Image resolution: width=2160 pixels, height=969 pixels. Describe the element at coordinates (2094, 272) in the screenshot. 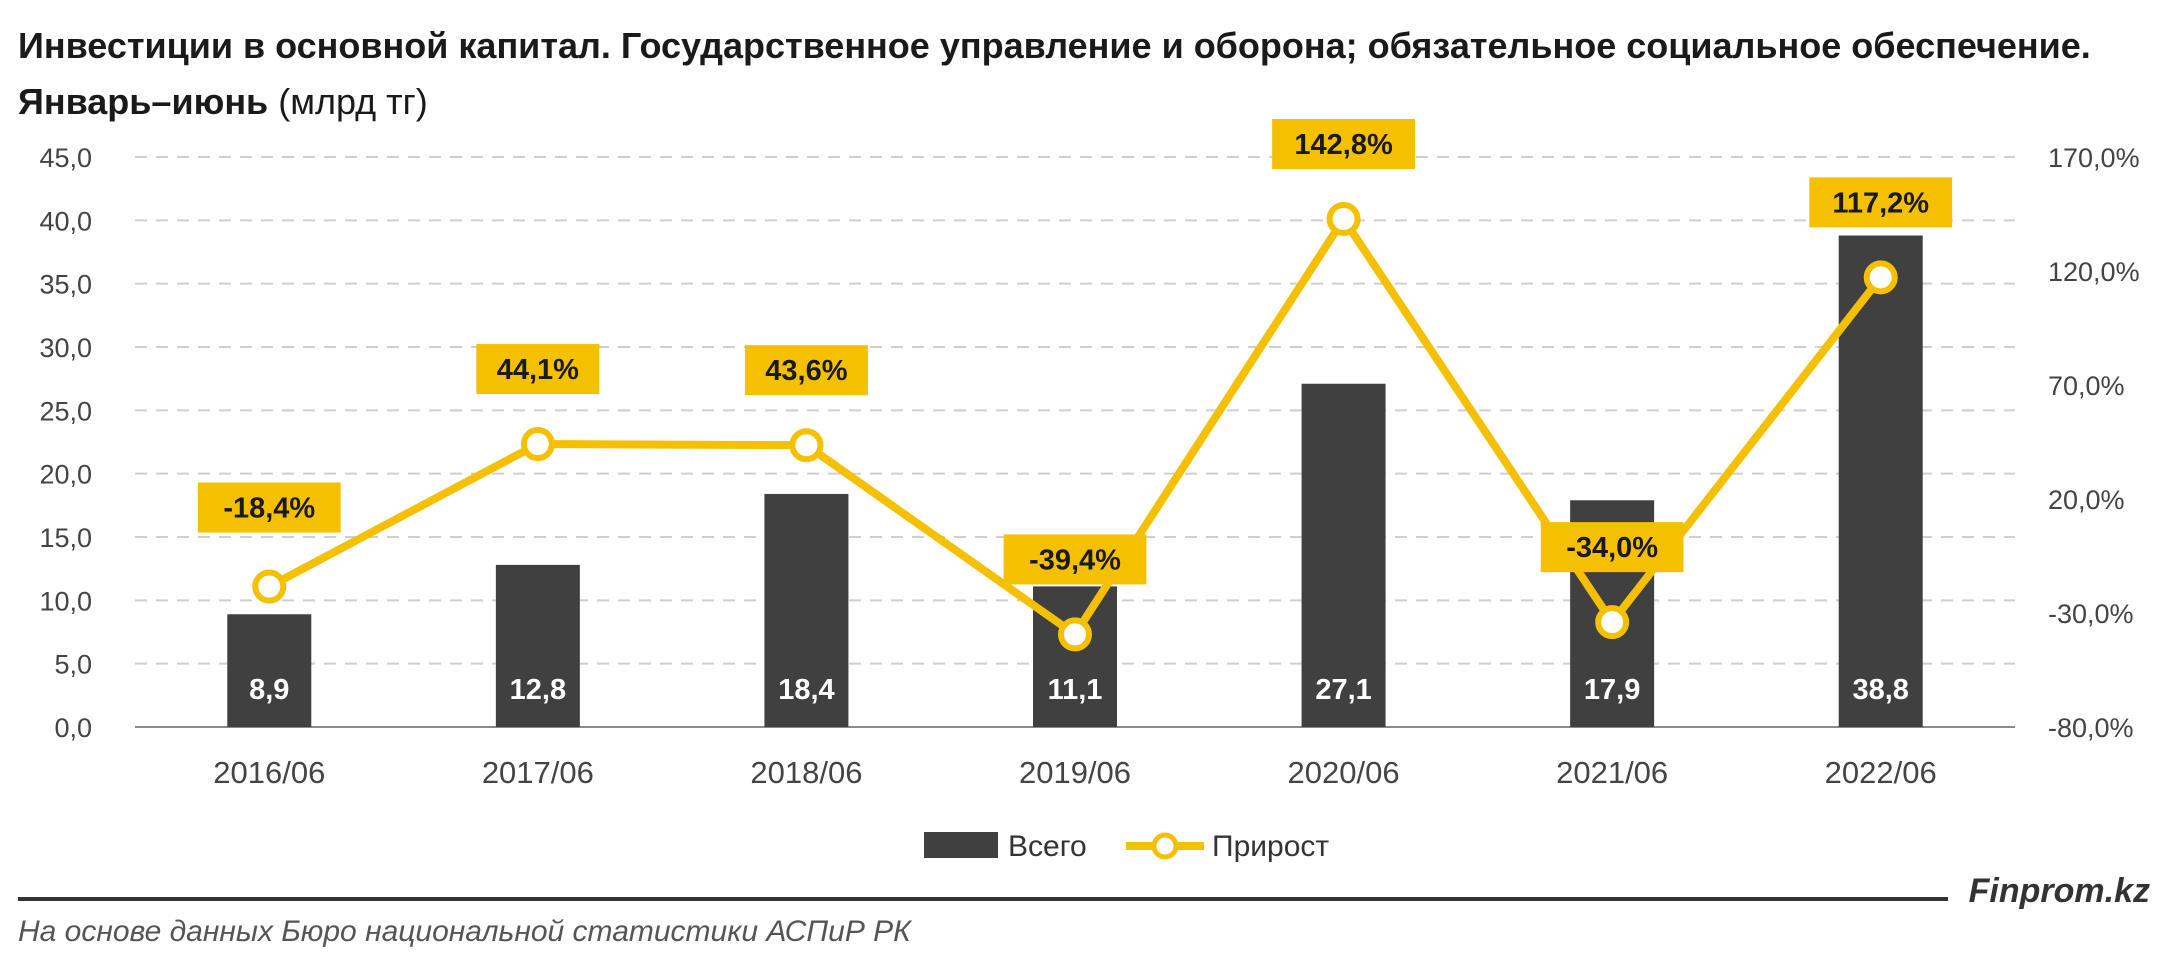

I see `right-axis-tick-label: 120,0%` at that location.